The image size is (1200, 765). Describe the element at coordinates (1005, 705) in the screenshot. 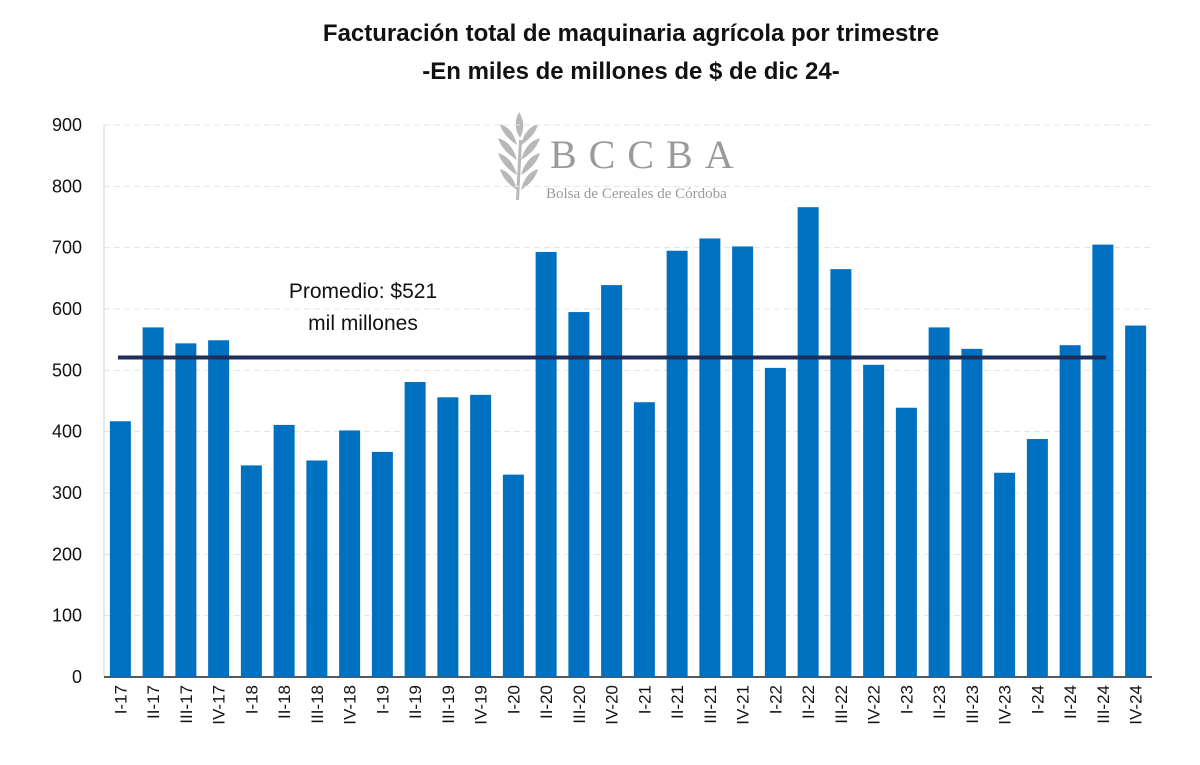

I see `x-tick-label: IV-23` at that location.